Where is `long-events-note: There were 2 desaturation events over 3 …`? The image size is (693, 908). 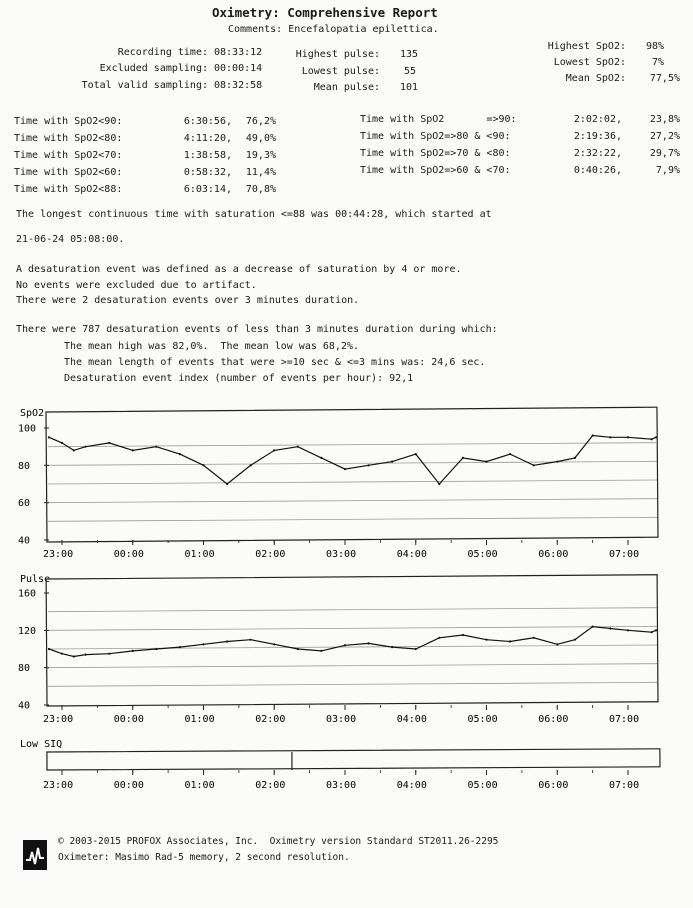 long-events-note: There were 2 desaturation events over 3 … is located at coordinates (188, 300).